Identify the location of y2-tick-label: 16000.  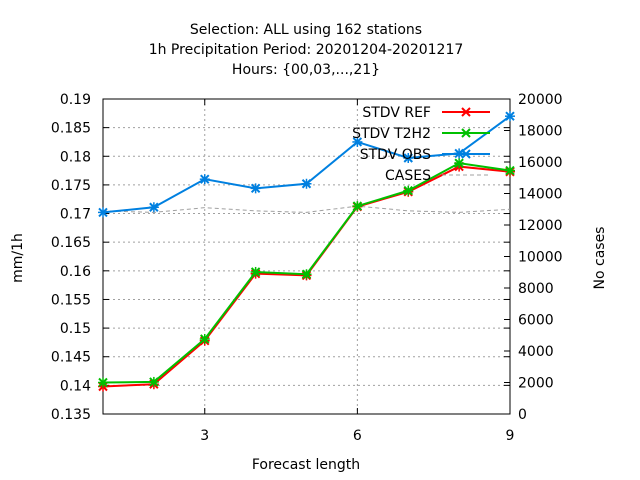
(540, 163).